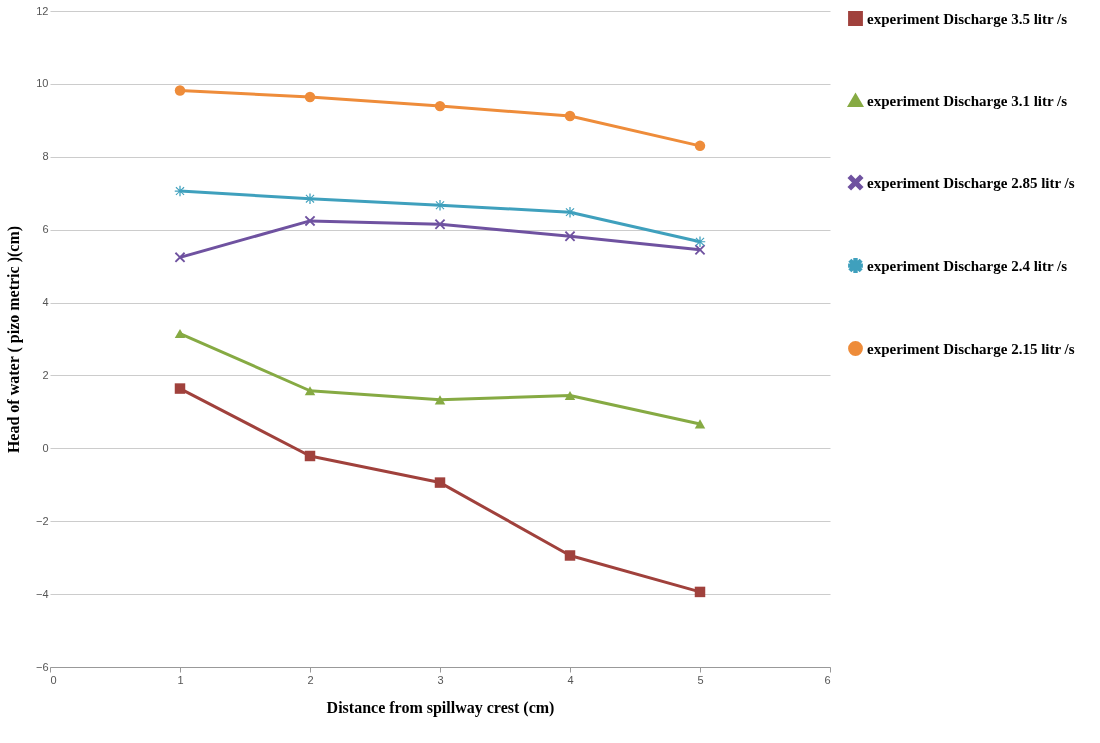 The image size is (1100, 743). Describe the element at coordinates (971, 182) in the screenshot. I see `legend-label: experiment Discharge 2.85 litr /s` at that location.